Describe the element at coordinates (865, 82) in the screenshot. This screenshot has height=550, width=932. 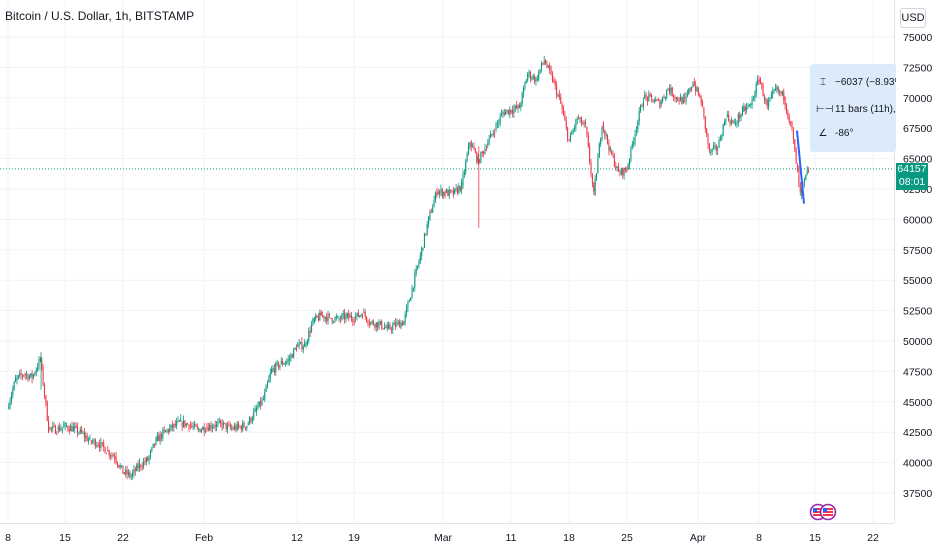
I see `measure-price-text: −6037 (−8.93%),` at that location.